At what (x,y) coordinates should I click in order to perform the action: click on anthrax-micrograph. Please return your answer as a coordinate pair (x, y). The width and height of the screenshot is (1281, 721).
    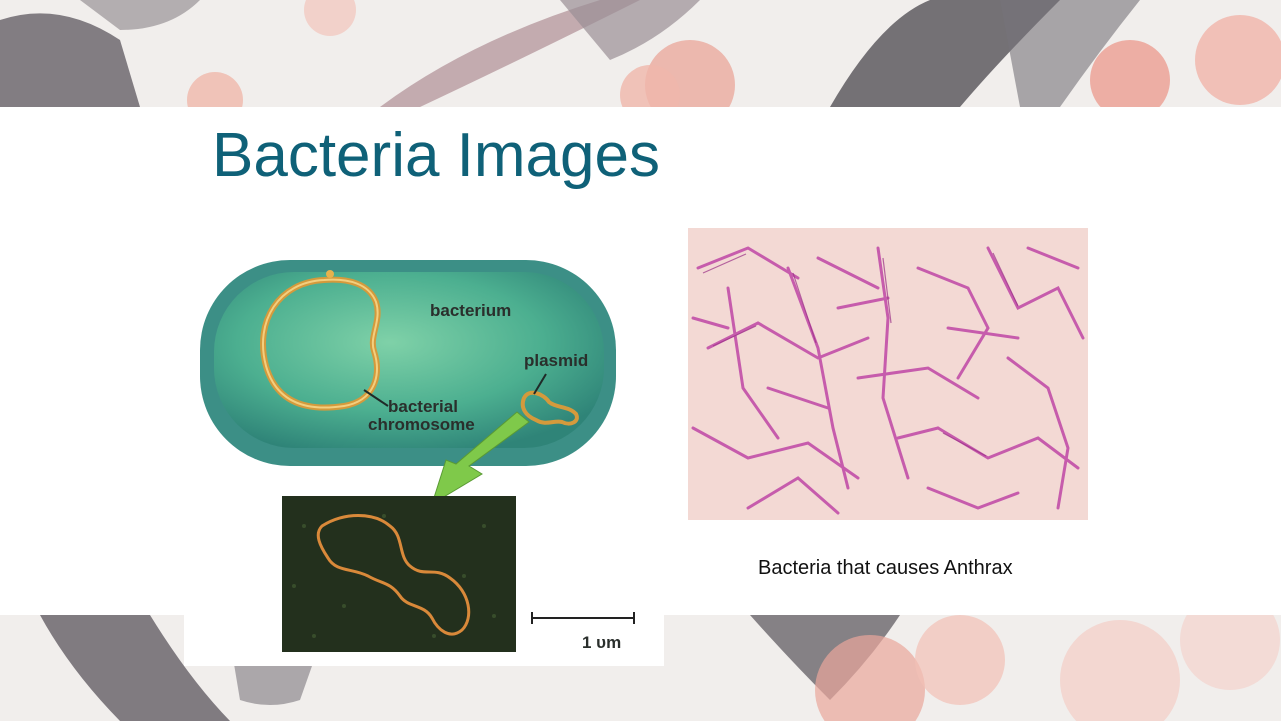
    Looking at the image, I should click on (888, 374).